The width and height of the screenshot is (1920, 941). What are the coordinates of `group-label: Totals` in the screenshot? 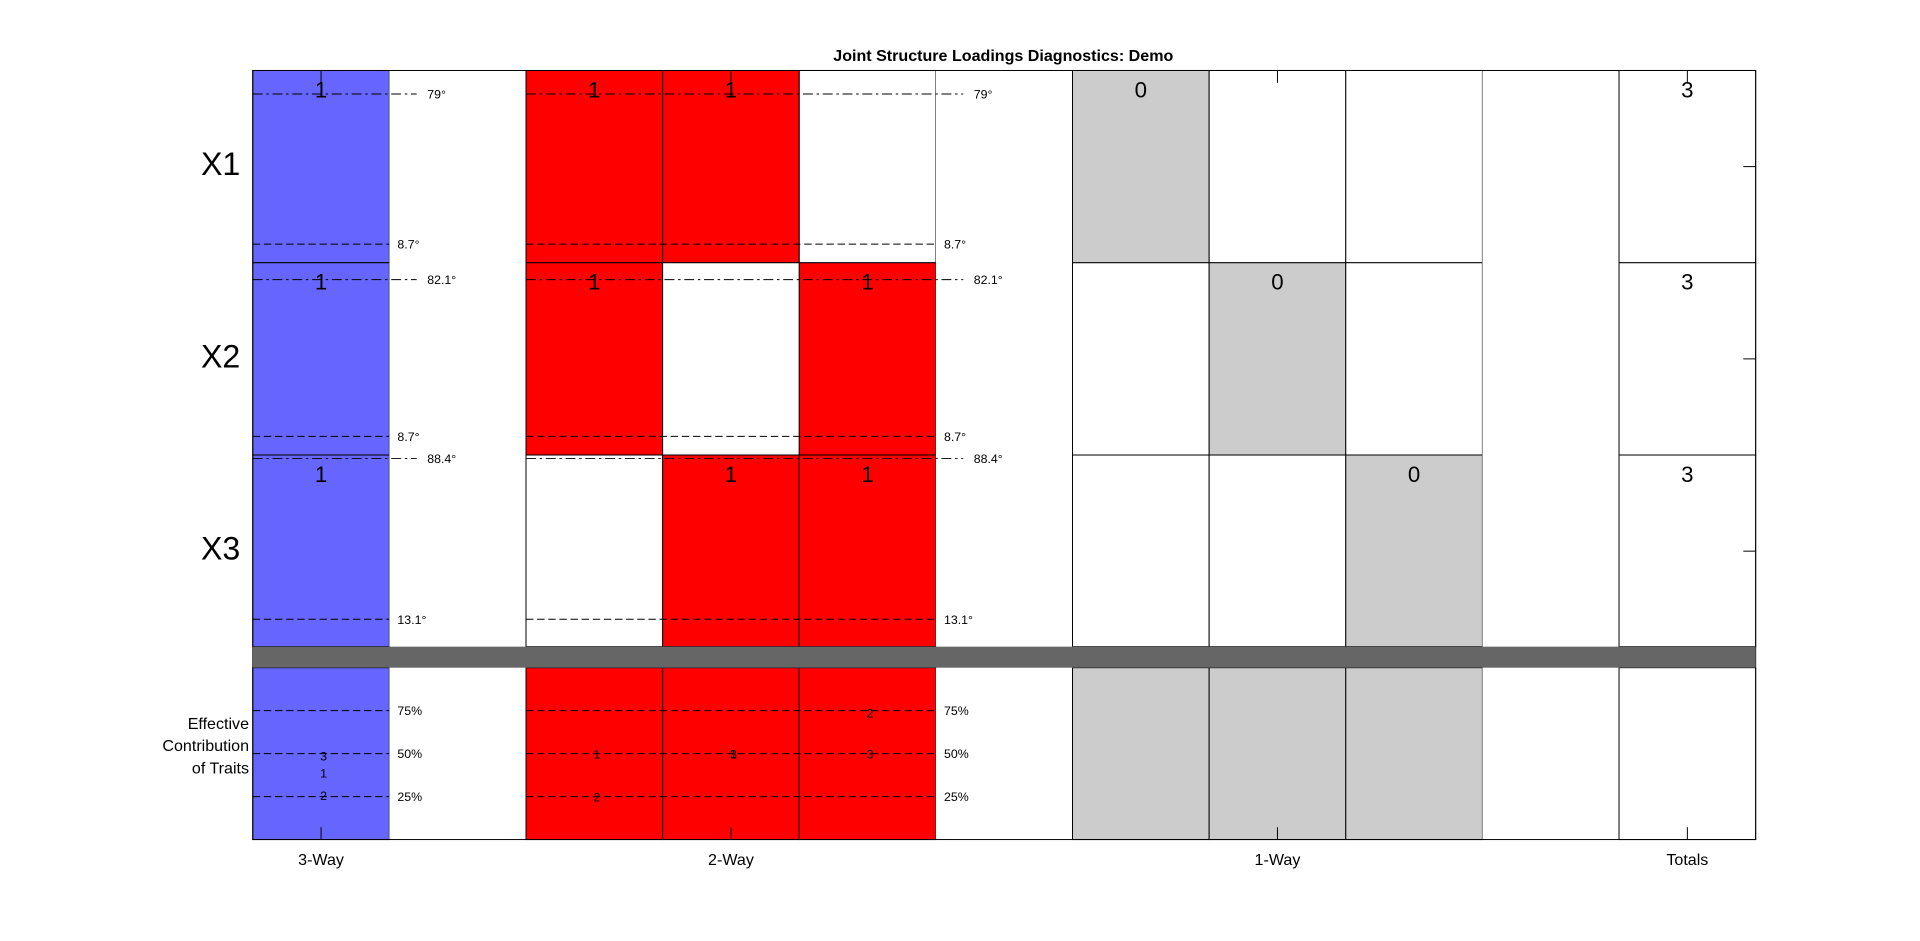 It's located at (1687, 860).